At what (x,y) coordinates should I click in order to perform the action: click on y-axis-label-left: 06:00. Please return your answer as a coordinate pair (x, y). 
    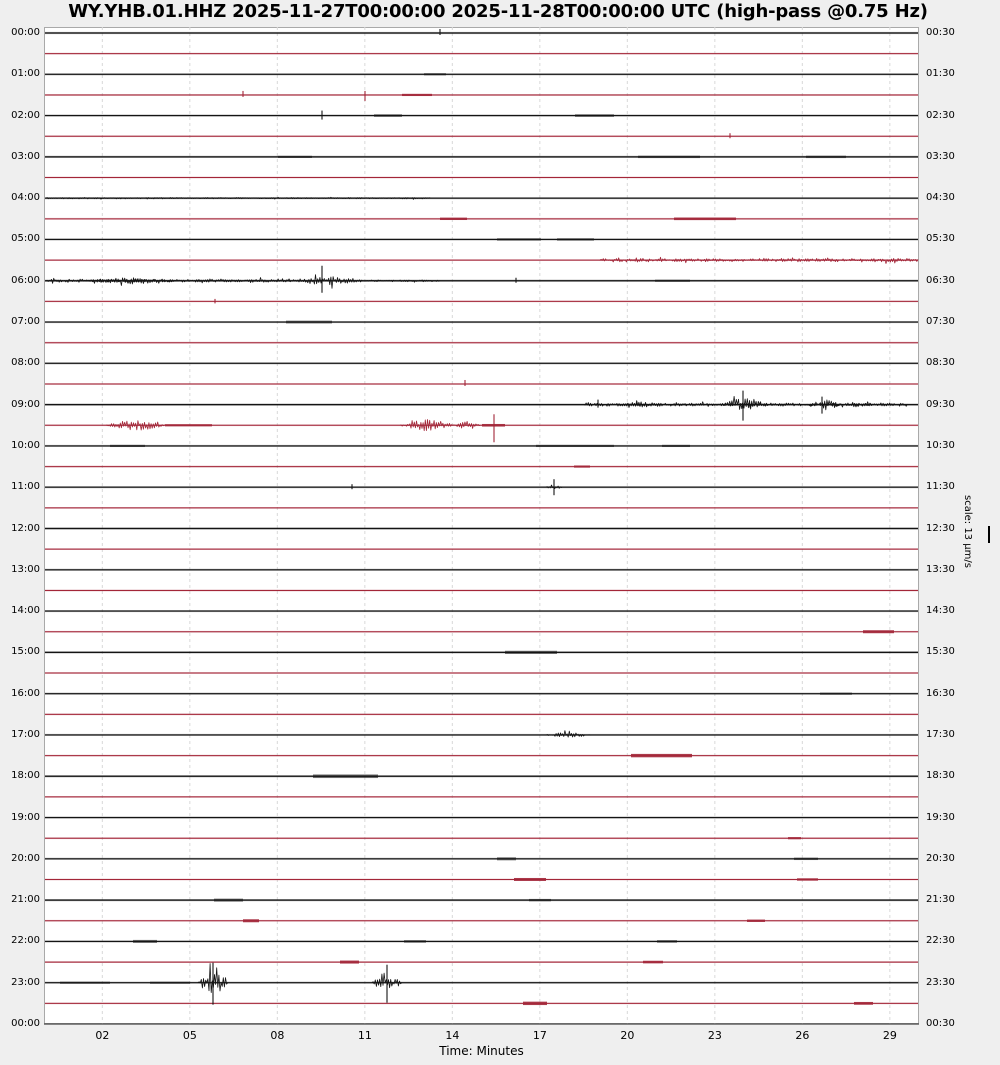
    Looking at the image, I should click on (25, 280).